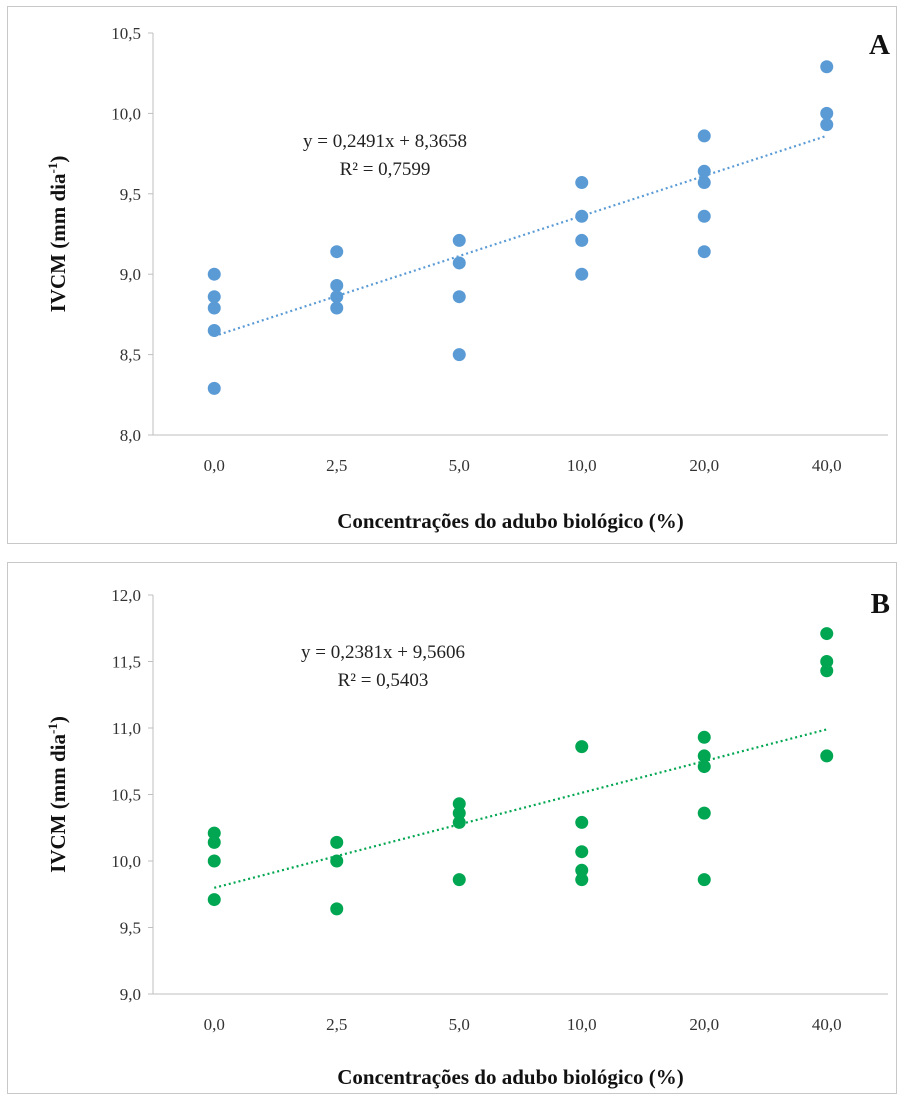 This screenshot has width=904, height=1101. What do you see at coordinates (383, 652) in the screenshot?
I see `trend-equation: y = 0,2381x + 9,5606` at bounding box center [383, 652].